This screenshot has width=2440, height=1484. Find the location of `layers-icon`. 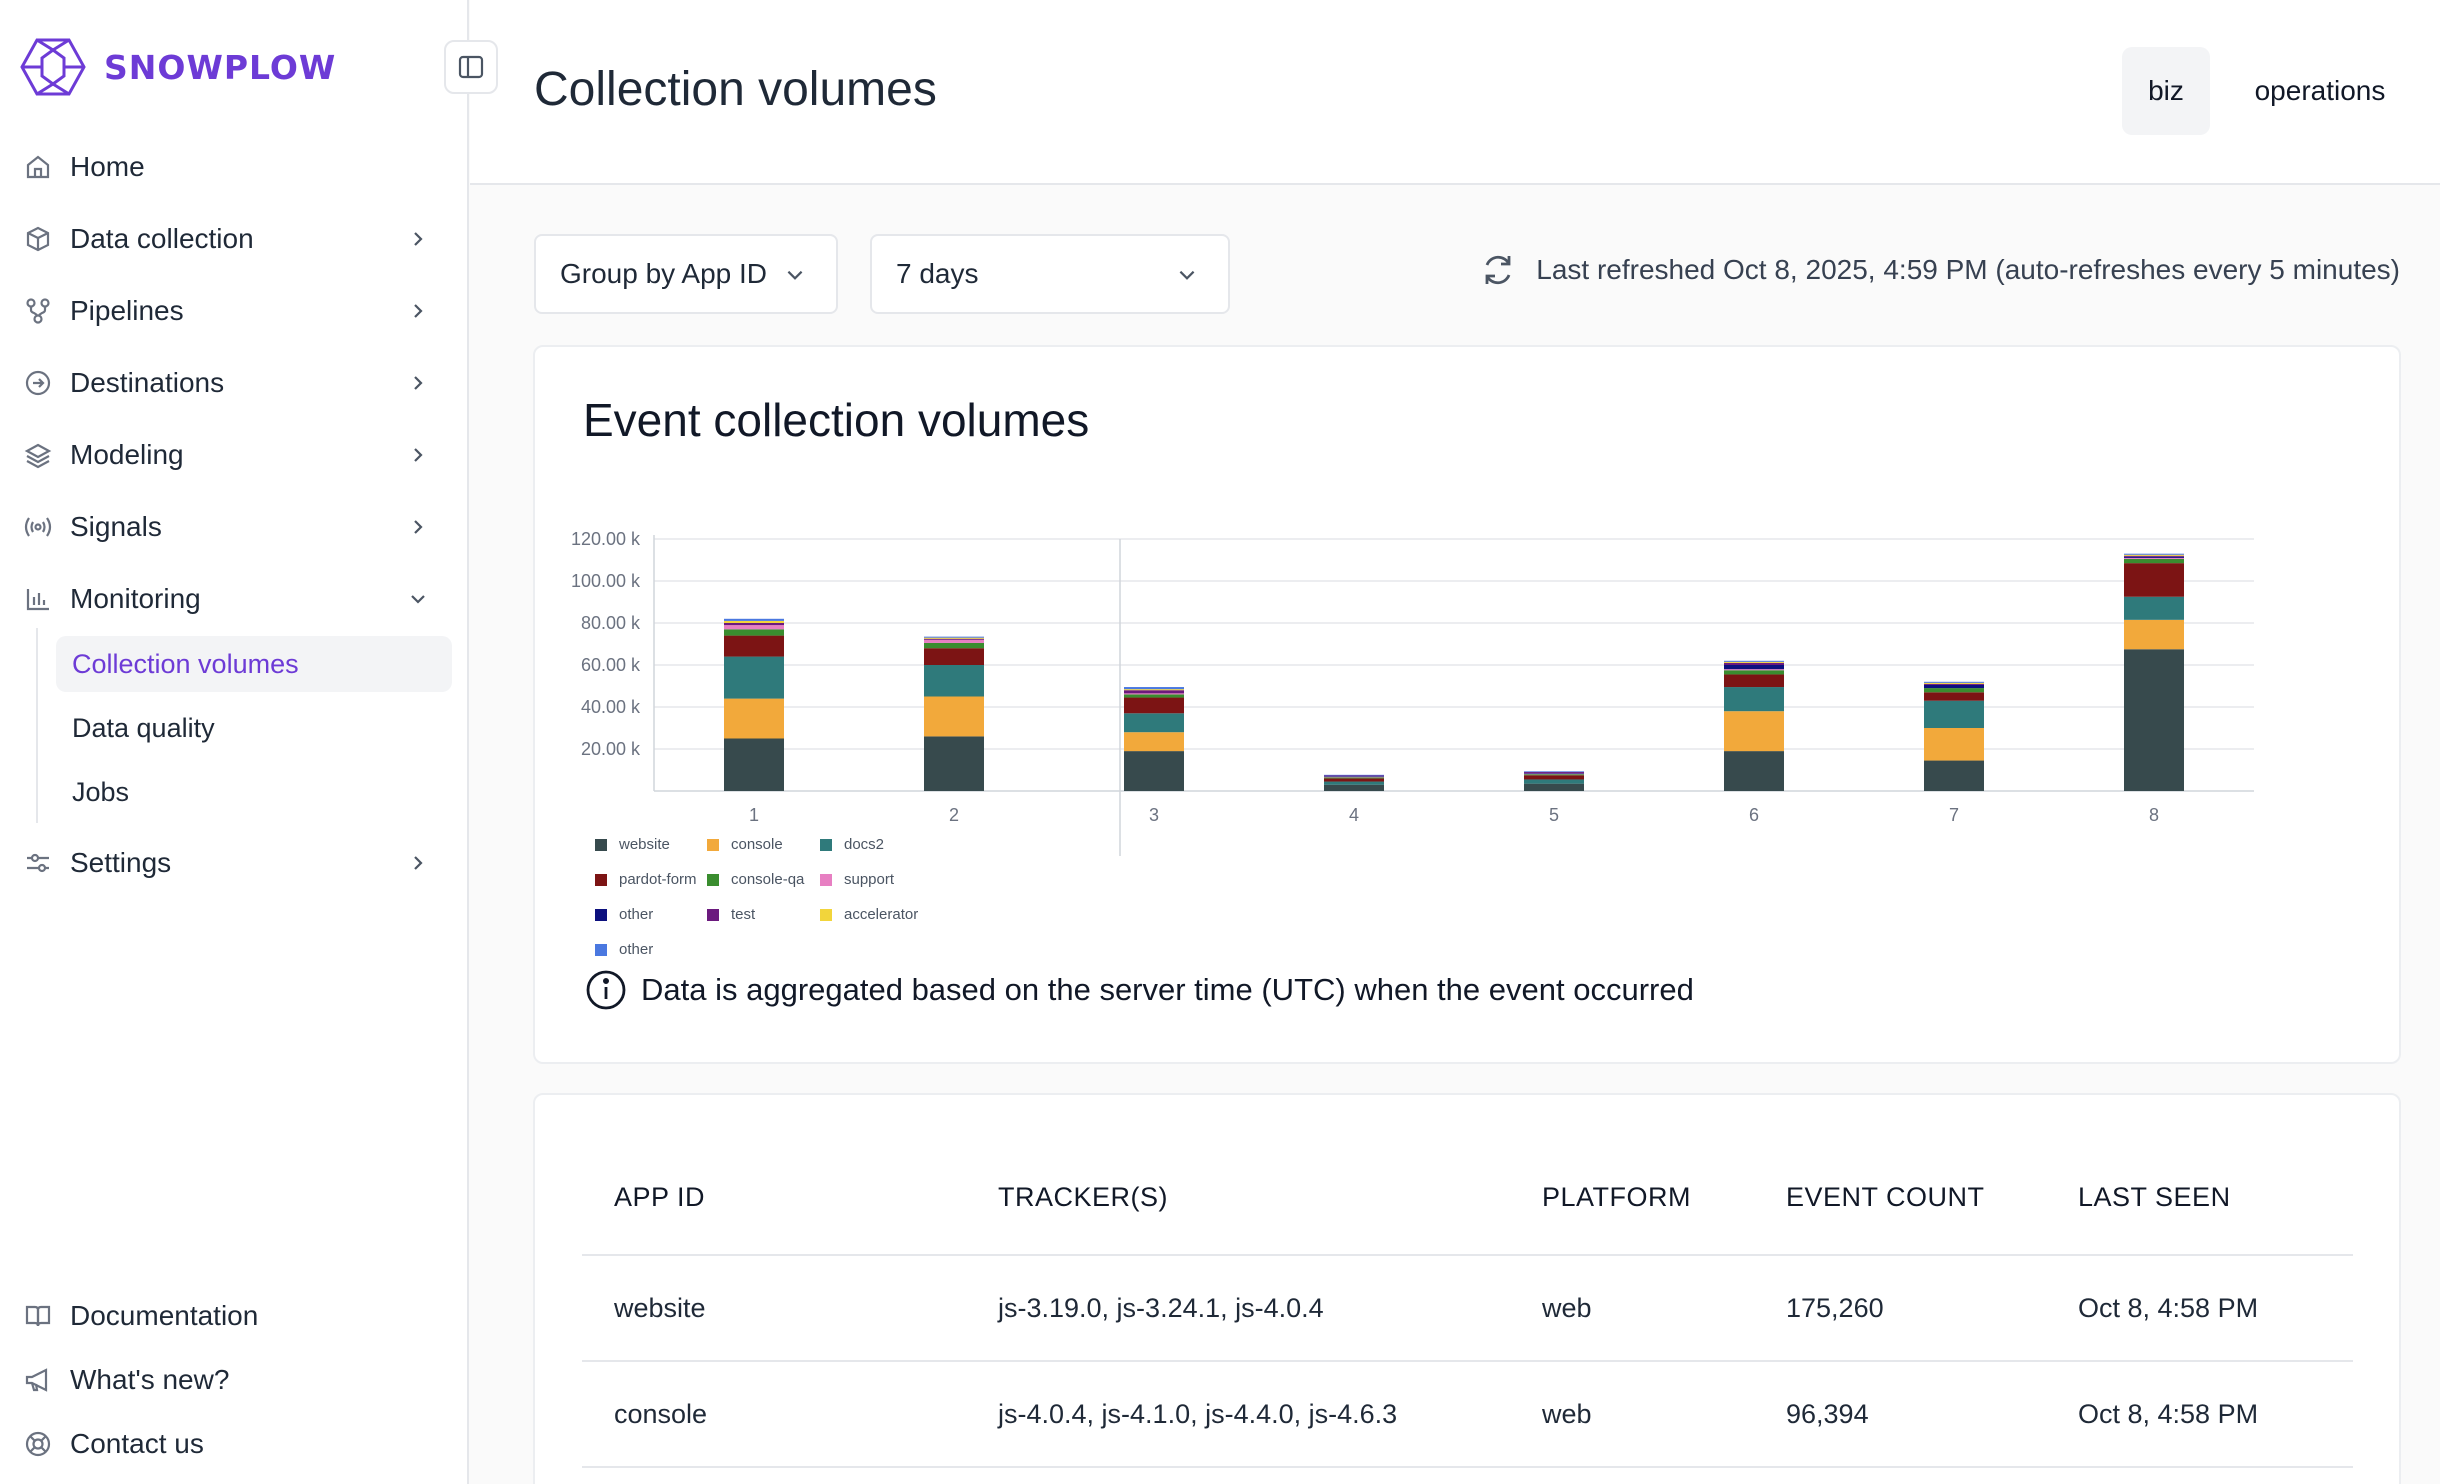

layers-icon is located at coordinates (38, 455).